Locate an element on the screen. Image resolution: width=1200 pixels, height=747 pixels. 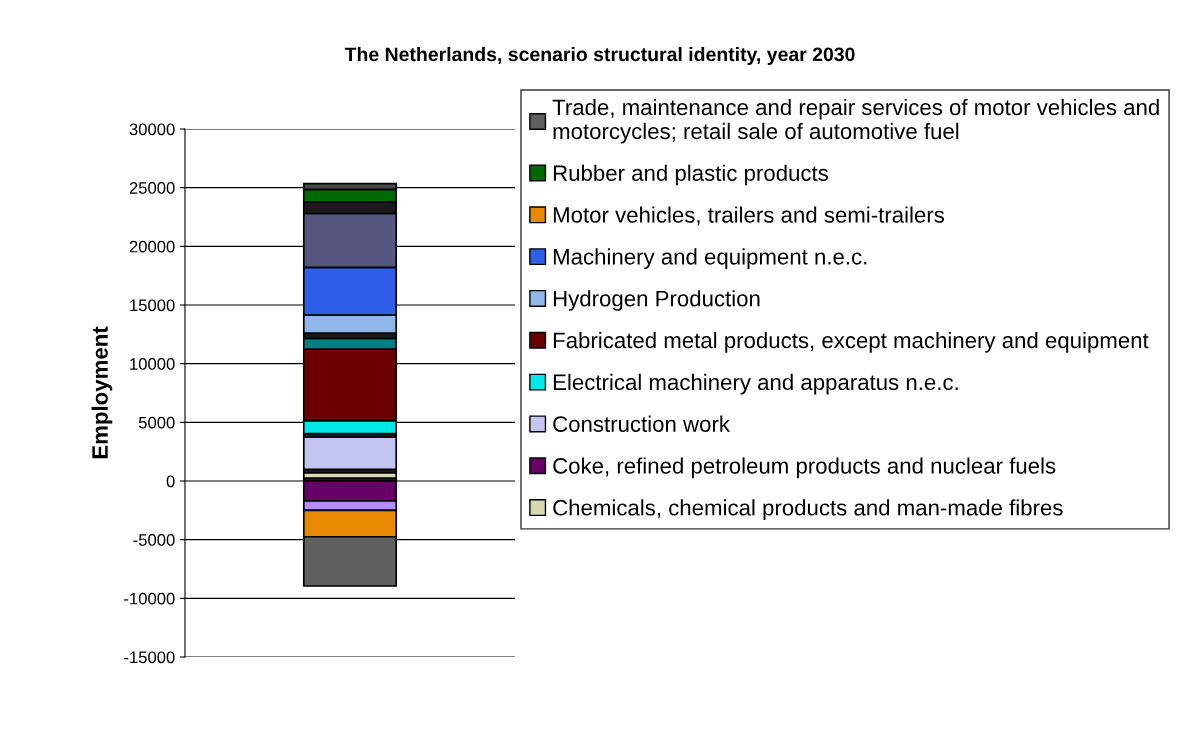
y-tick-label: 20000 is located at coordinates (152, 246).